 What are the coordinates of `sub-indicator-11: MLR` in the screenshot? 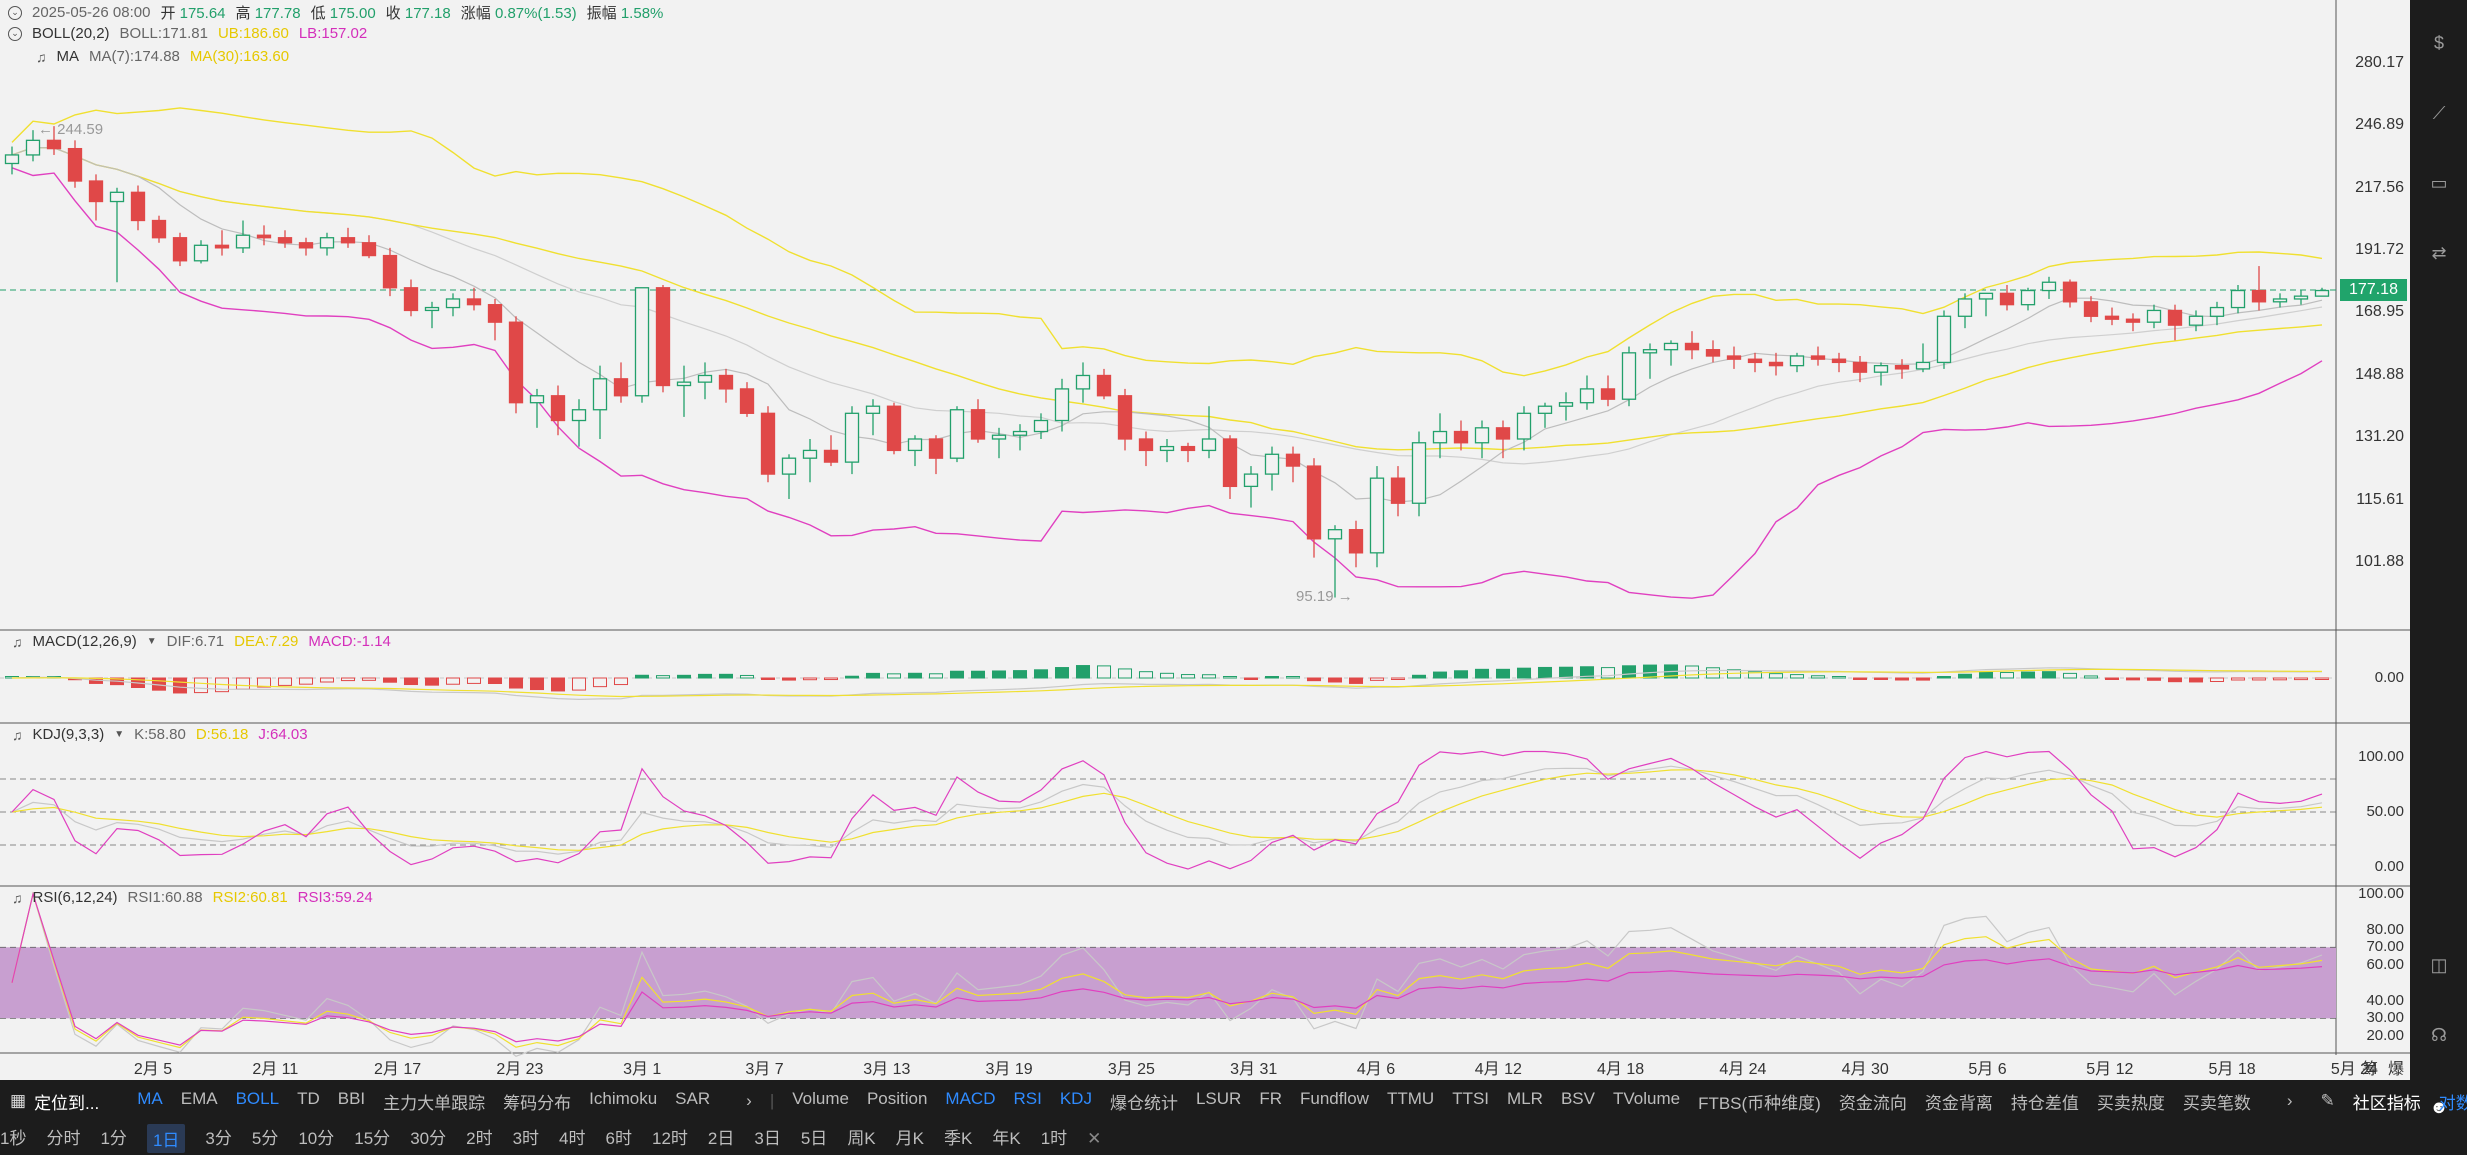 It's located at (1525, 1098).